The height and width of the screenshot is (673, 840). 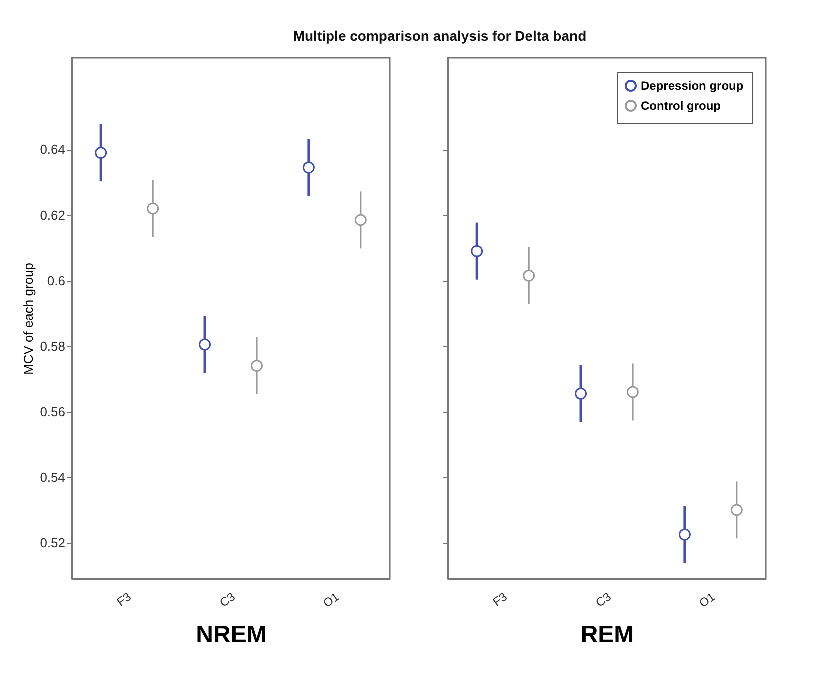 What do you see at coordinates (681, 106) in the screenshot?
I see `legend-label: Control group` at bounding box center [681, 106].